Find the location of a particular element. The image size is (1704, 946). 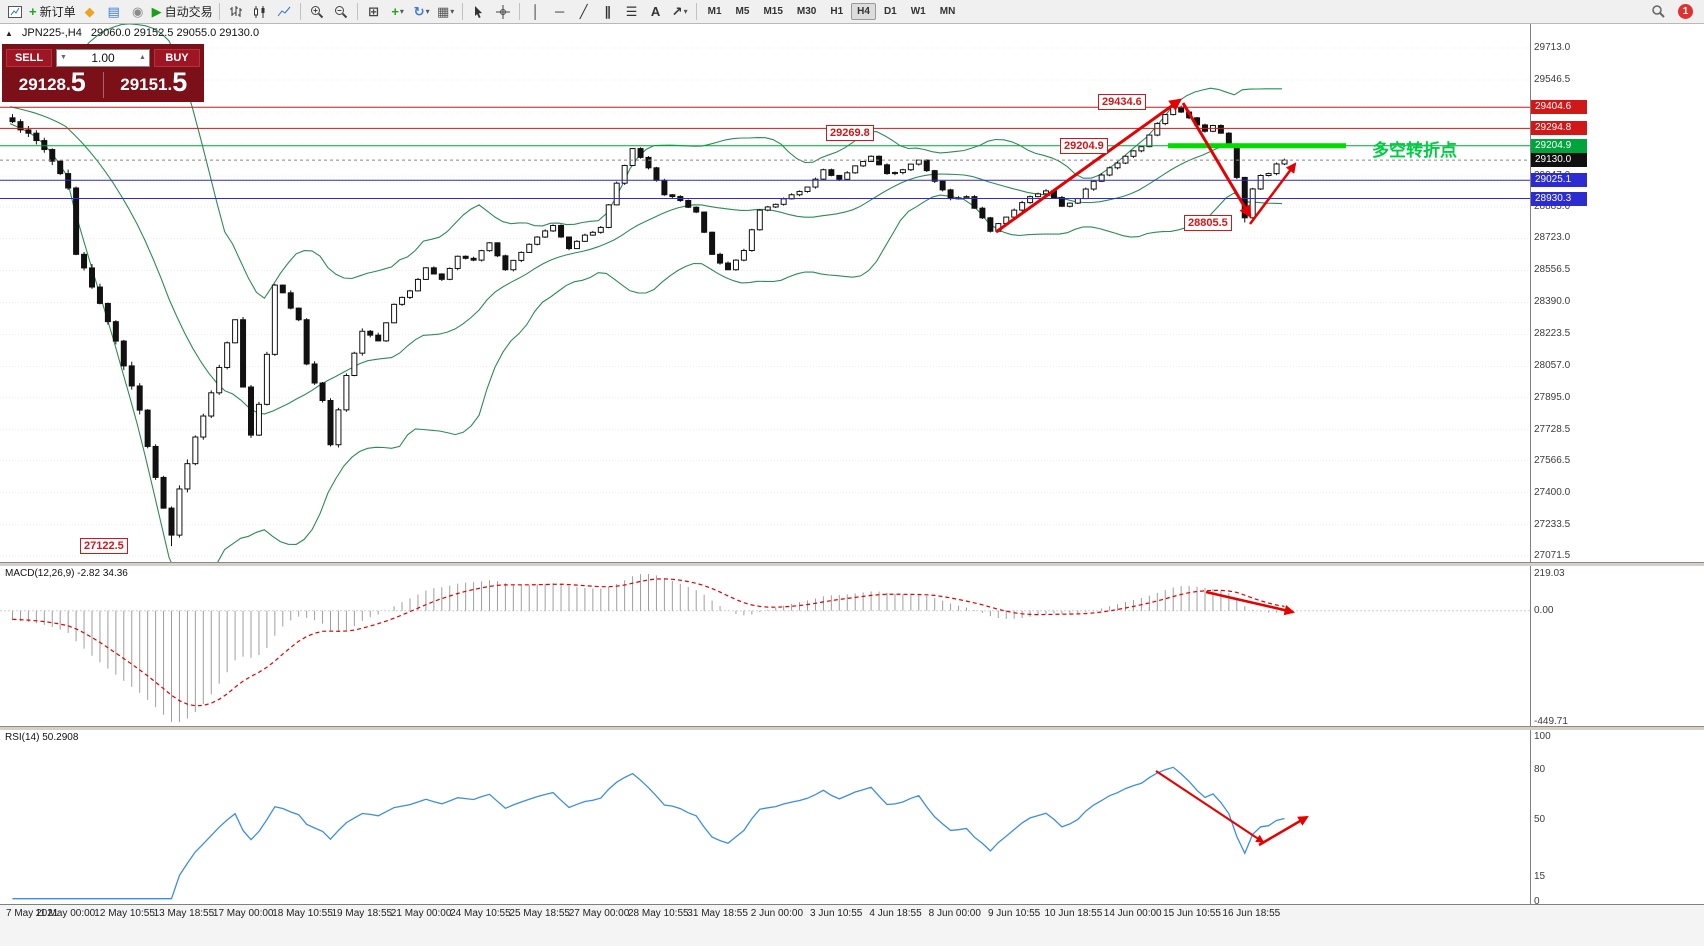

zoom-in-icon is located at coordinates (317, 12).